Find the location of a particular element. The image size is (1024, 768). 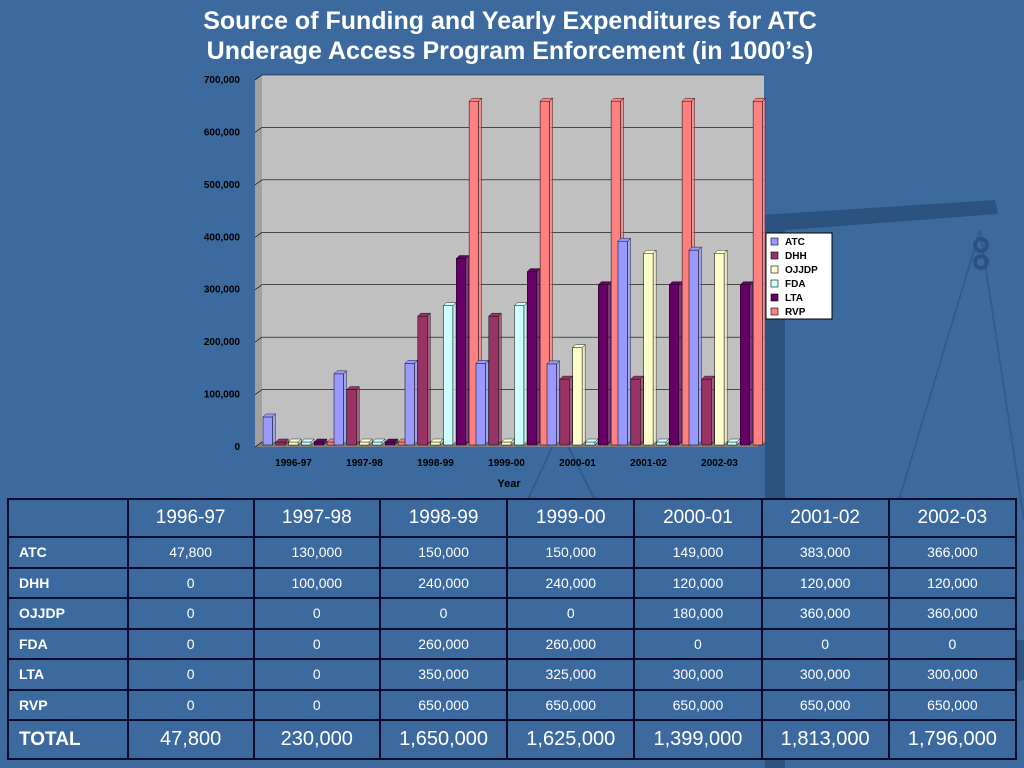

total-label: TOTAL is located at coordinates (68, 739).